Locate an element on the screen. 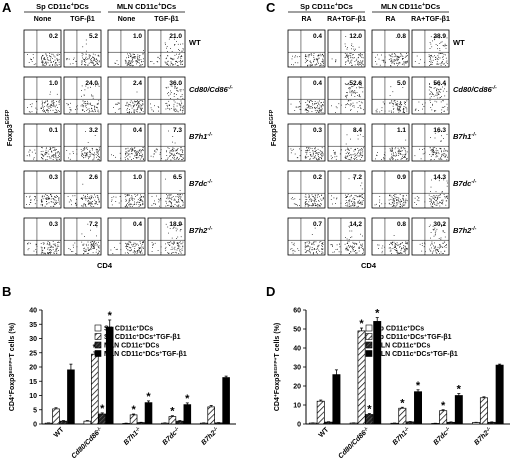 The image size is (520, 463). percent-label: 2.6 is located at coordinates (93, 177).